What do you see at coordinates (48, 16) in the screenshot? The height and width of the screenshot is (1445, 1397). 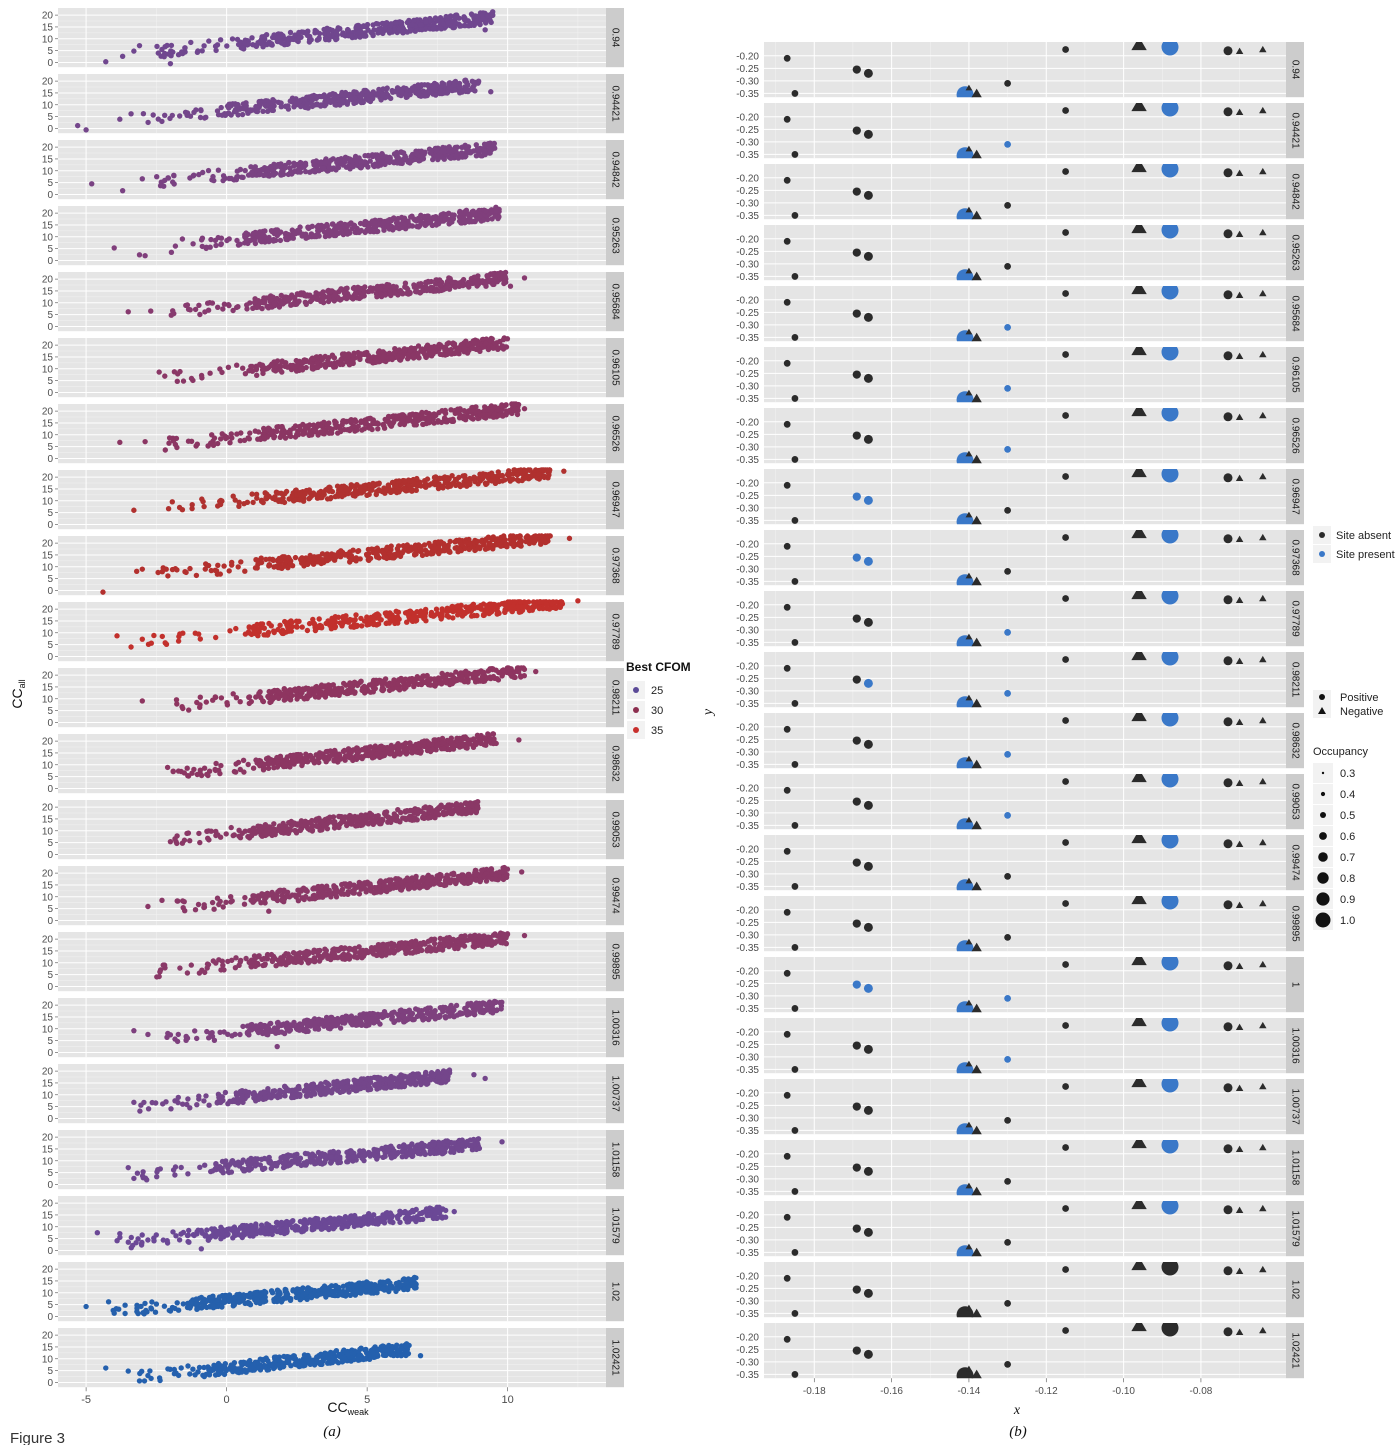 I see `y-tick-label: 20` at bounding box center [48, 16].